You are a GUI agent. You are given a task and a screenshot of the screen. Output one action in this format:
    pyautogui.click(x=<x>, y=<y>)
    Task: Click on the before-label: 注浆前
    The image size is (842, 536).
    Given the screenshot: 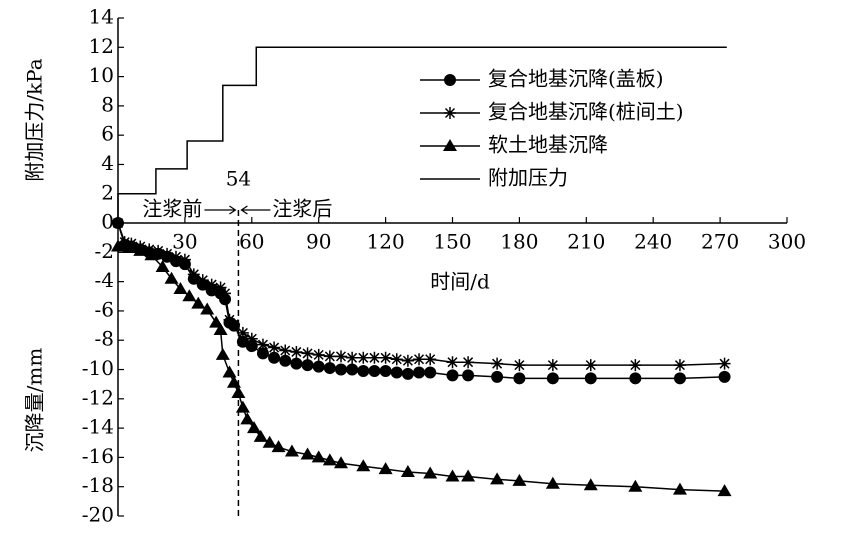 What is the action you would take?
    pyautogui.click(x=172, y=209)
    